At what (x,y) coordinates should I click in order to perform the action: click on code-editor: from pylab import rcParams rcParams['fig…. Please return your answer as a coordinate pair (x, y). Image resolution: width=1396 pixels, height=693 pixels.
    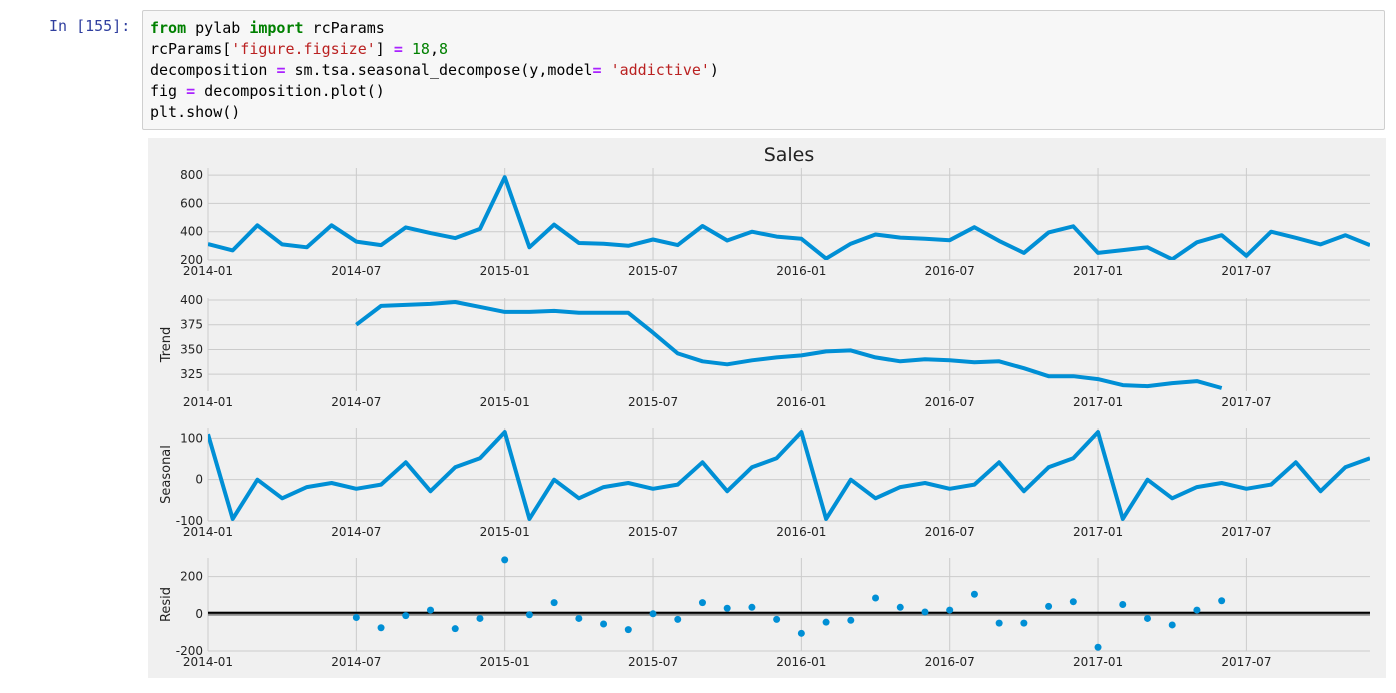
    Looking at the image, I should click on (434, 70).